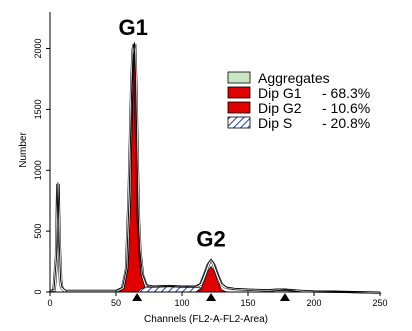 The height and width of the screenshot is (331, 412). What do you see at coordinates (116, 303) in the screenshot?
I see `x-tick-label-50: 50` at bounding box center [116, 303].